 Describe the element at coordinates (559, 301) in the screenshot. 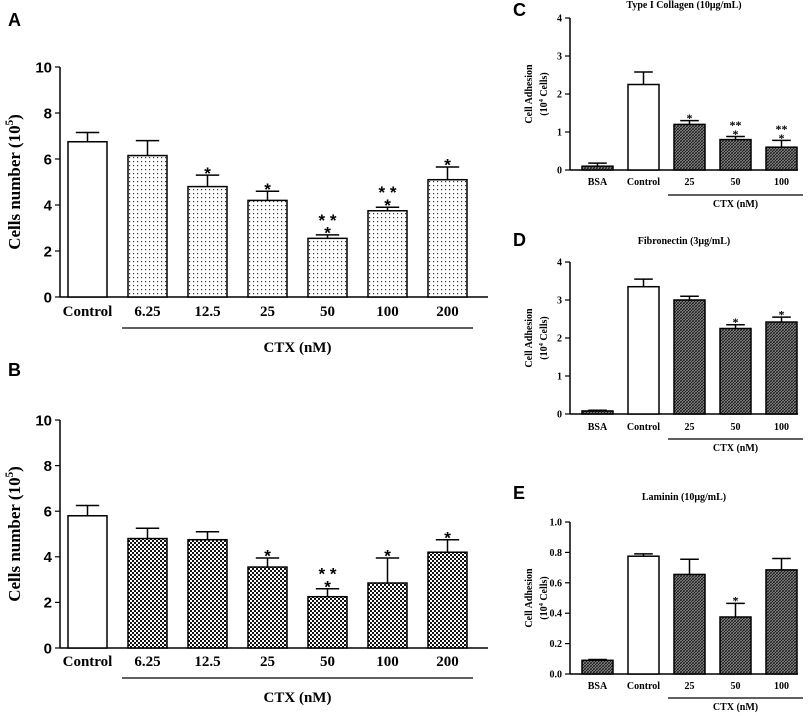

I see `y-tick-label: 3` at that location.